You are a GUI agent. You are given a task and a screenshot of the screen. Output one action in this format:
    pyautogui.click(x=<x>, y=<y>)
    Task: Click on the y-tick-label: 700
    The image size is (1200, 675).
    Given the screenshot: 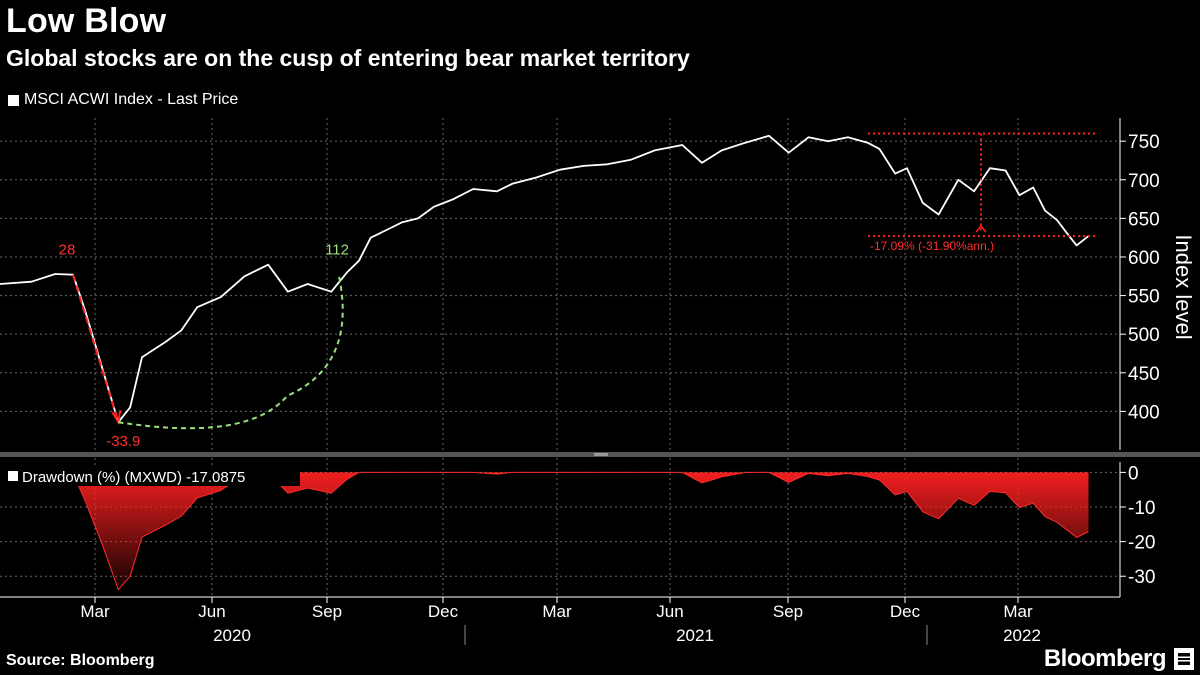 What is the action you would take?
    pyautogui.click(x=1144, y=181)
    